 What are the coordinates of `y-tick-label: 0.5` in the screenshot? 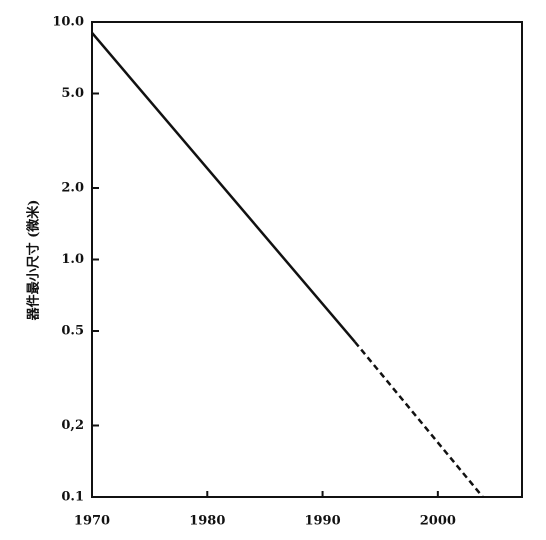 It's located at (72, 330).